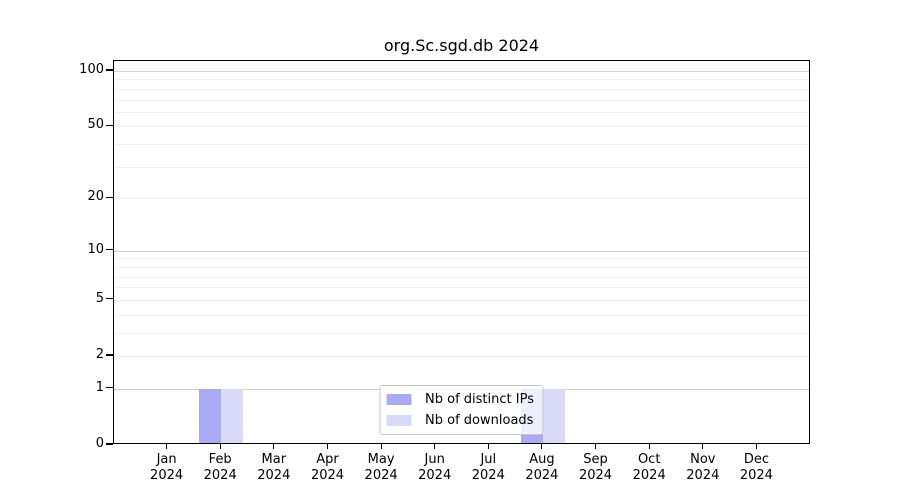 Image resolution: width=900 pixels, height=500 pixels. What do you see at coordinates (327, 459) in the screenshot?
I see `x-axis-month-label: Apr` at bounding box center [327, 459].